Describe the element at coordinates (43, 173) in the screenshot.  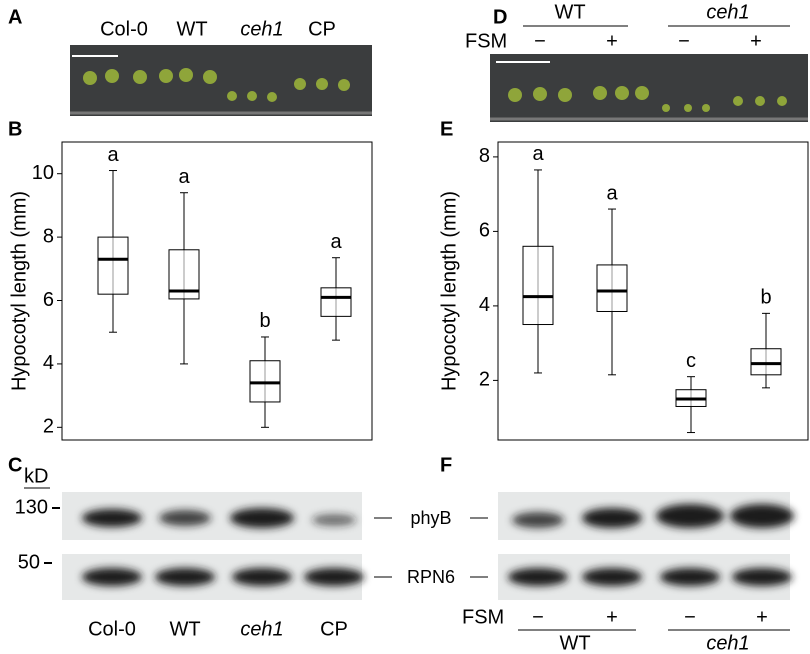
I see `y-tick-label: 10` at that location.